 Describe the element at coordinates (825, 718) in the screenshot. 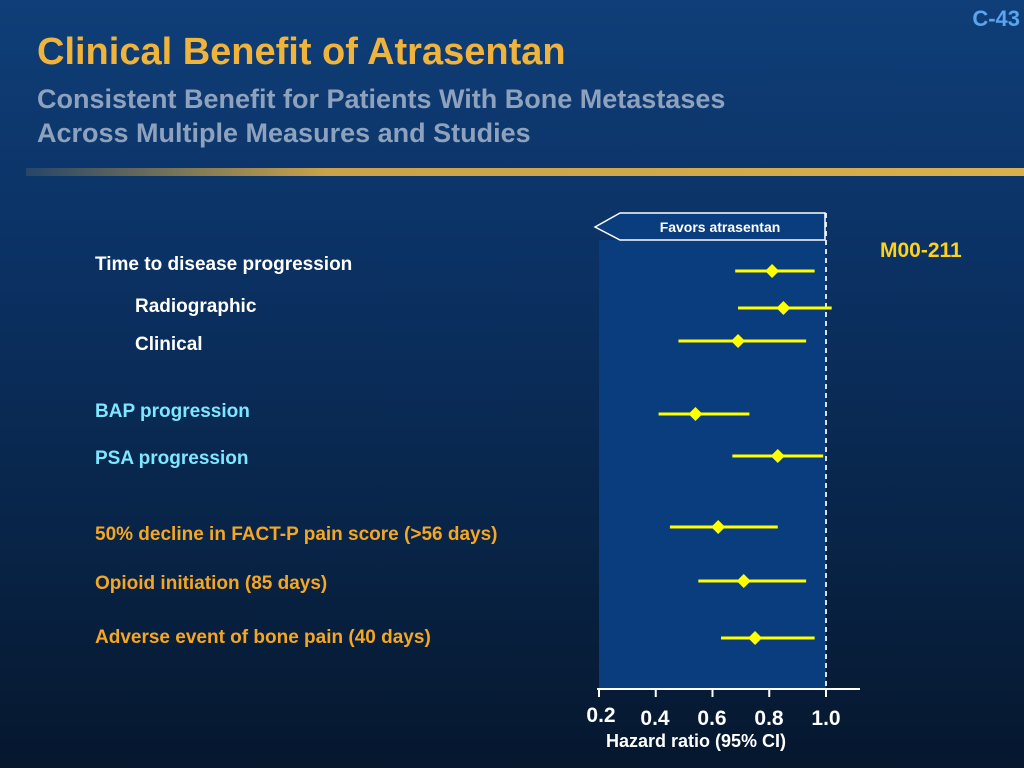

I see `x-tick-label: 1.0` at that location.